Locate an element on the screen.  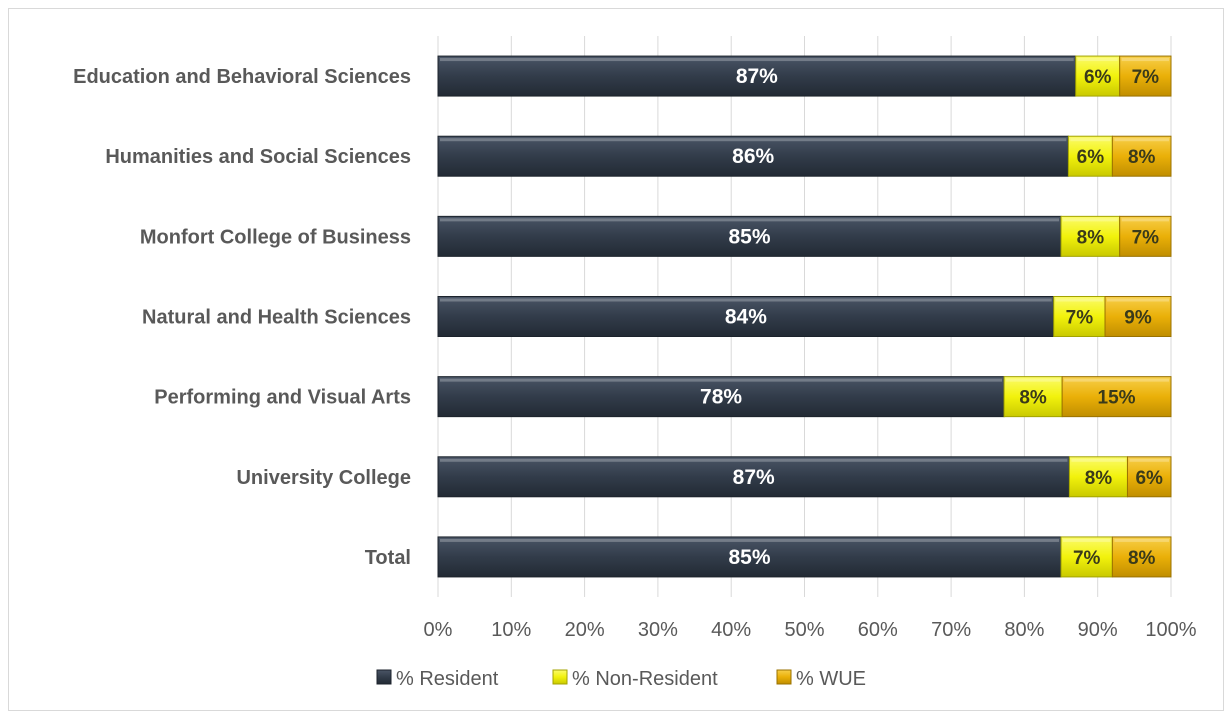
x-tick-label: 0% is located at coordinates (438, 630).